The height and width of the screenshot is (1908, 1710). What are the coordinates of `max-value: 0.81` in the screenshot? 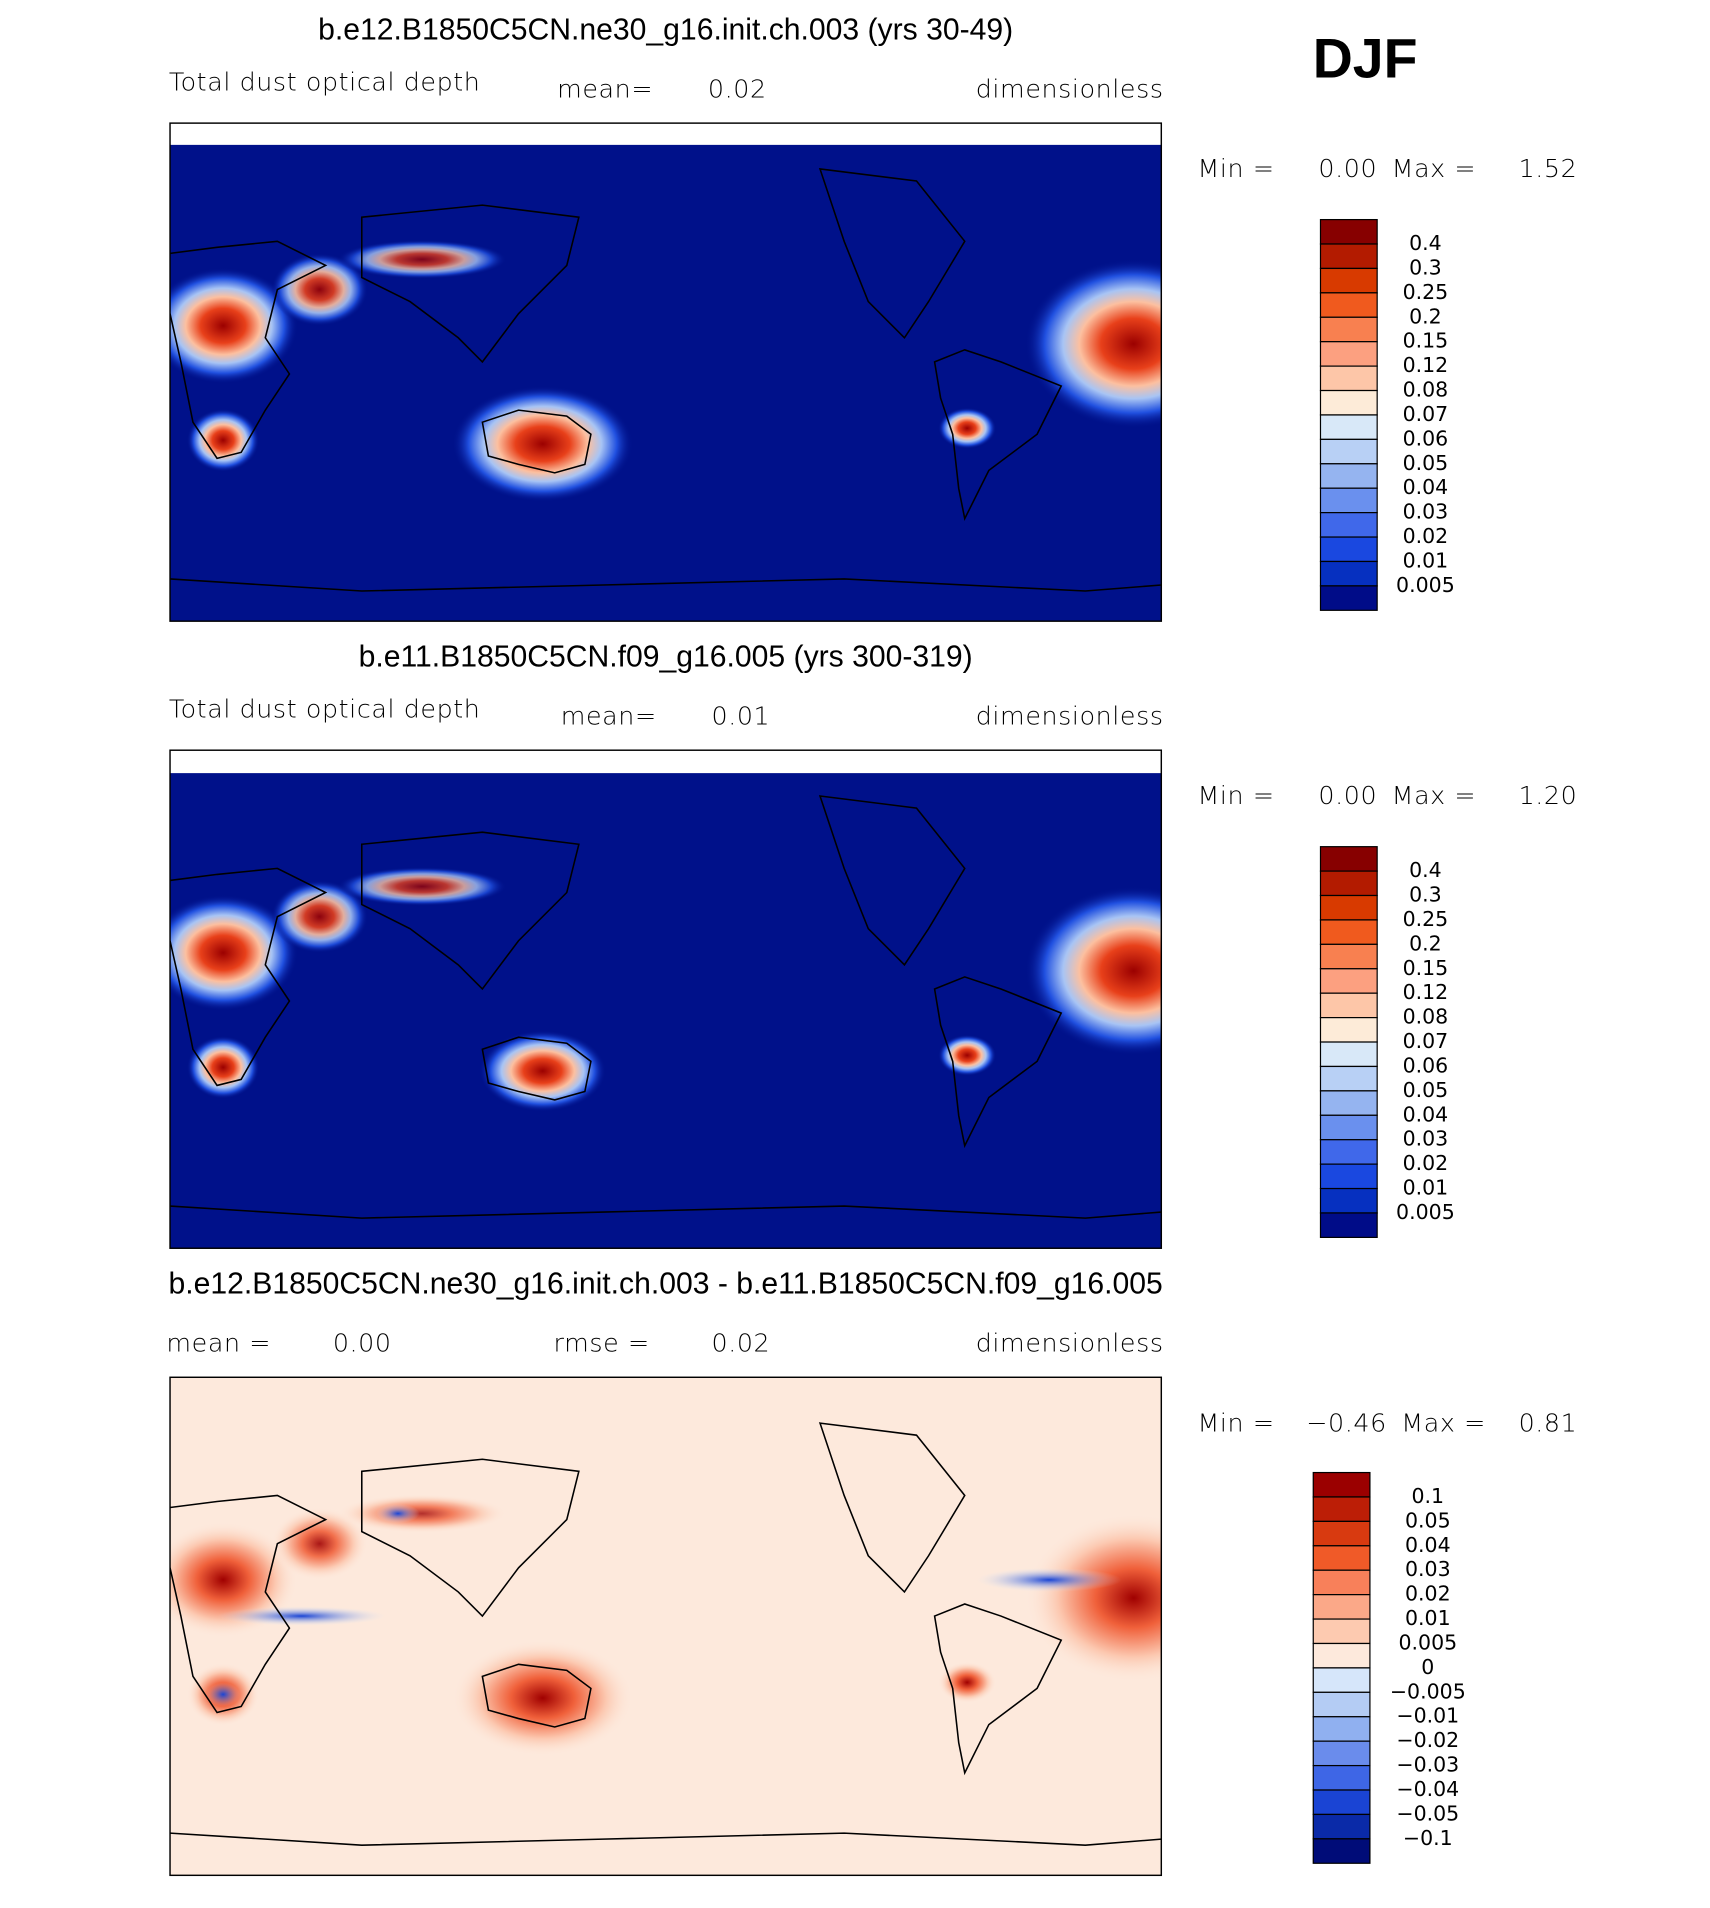 It's located at (1548, 1422).